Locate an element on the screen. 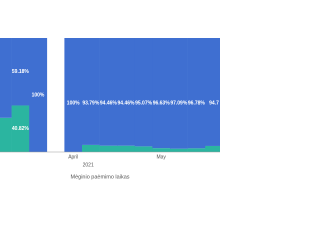 This screenshot has width=320, height=240. value-label: 93.79% is located at coordinates (91, 103).